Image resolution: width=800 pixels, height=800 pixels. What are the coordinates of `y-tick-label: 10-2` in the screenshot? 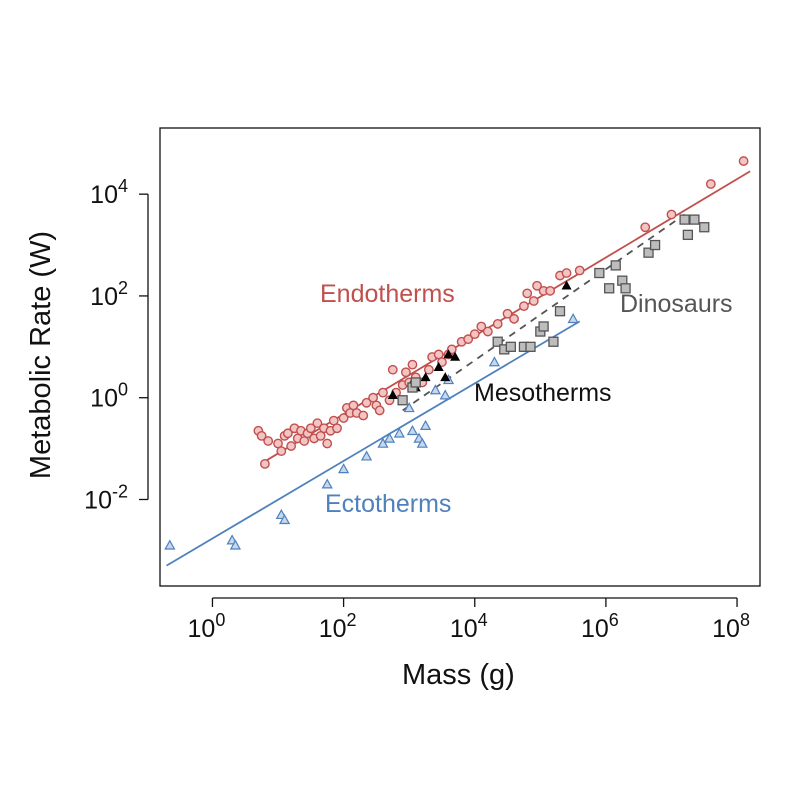 It's located at (106, 497).